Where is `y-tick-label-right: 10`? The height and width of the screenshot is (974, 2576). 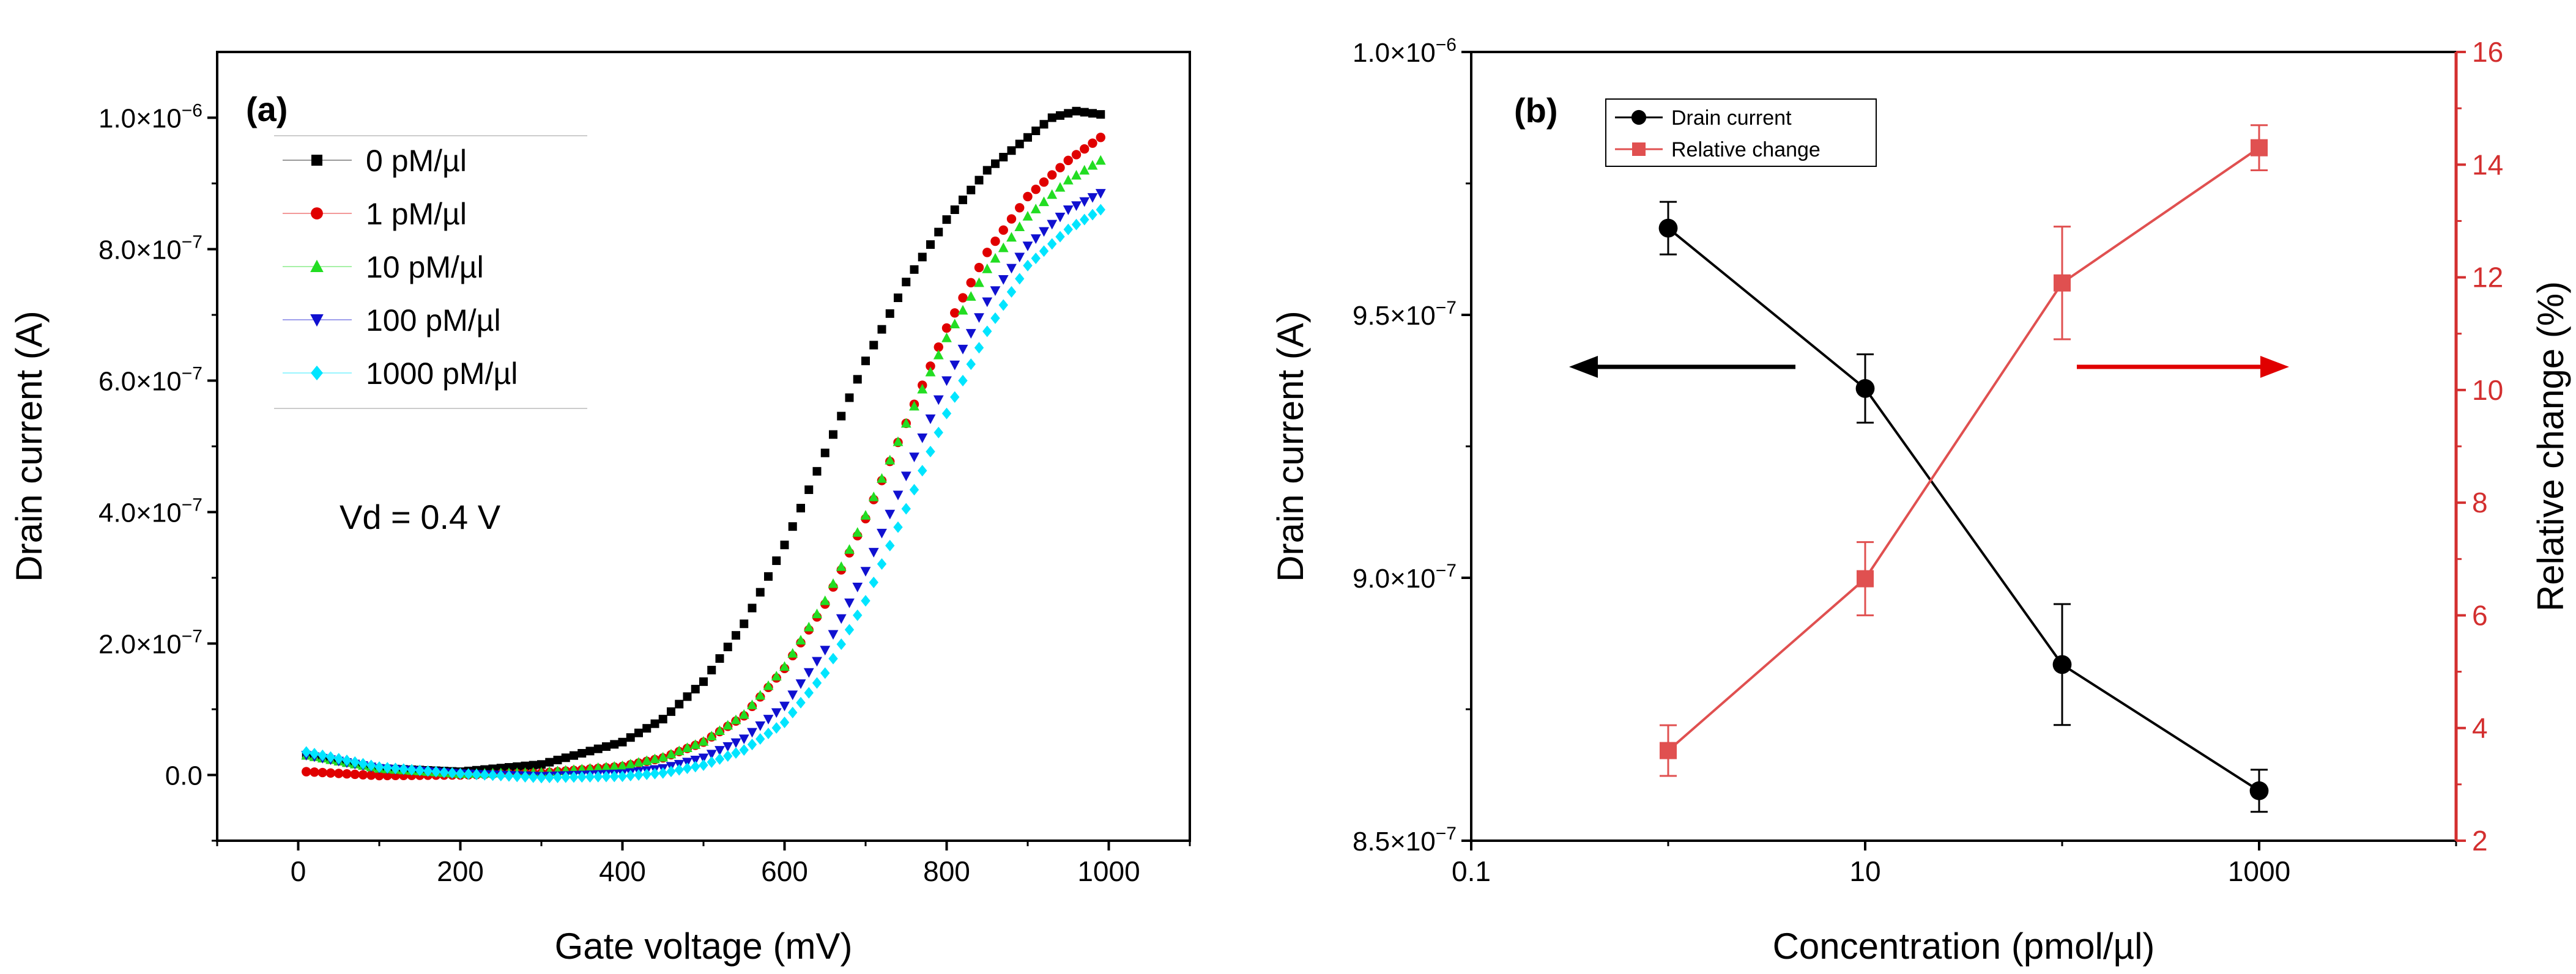 y-tick-label-right: 10 is located at coordinates (2487, 390).